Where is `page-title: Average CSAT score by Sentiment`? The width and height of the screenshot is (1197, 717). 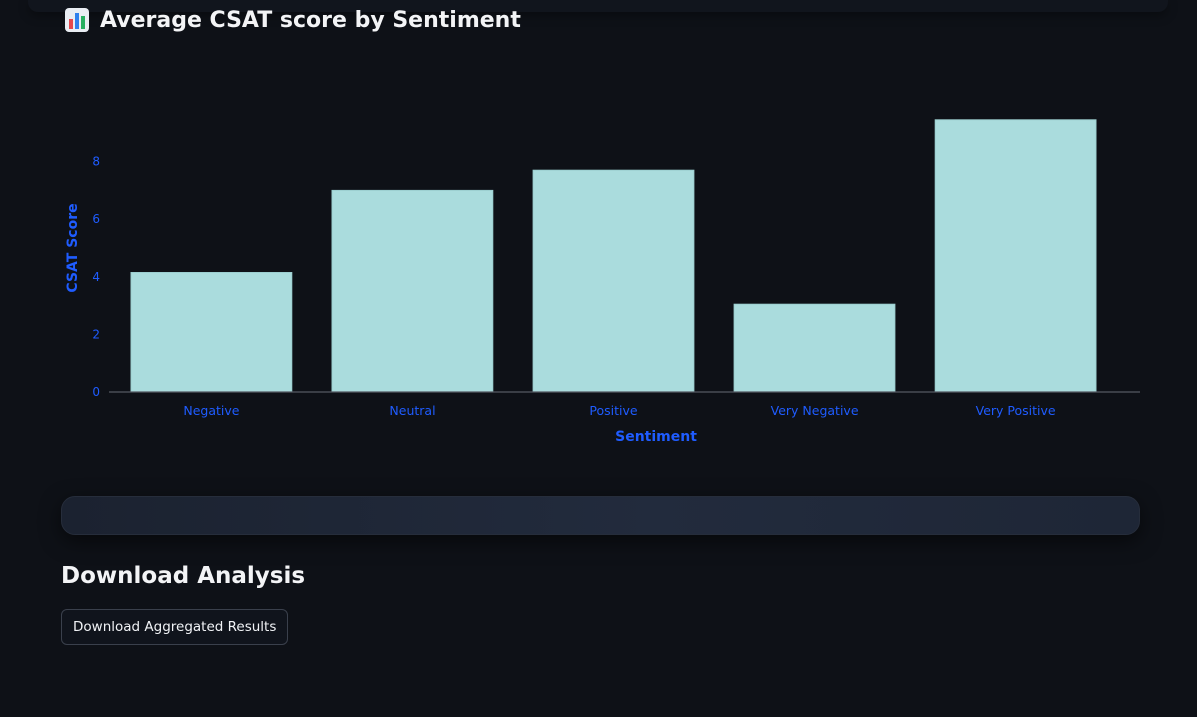
page-title: Average CSAT score by Sentiment is located at coordinates (292, 20).